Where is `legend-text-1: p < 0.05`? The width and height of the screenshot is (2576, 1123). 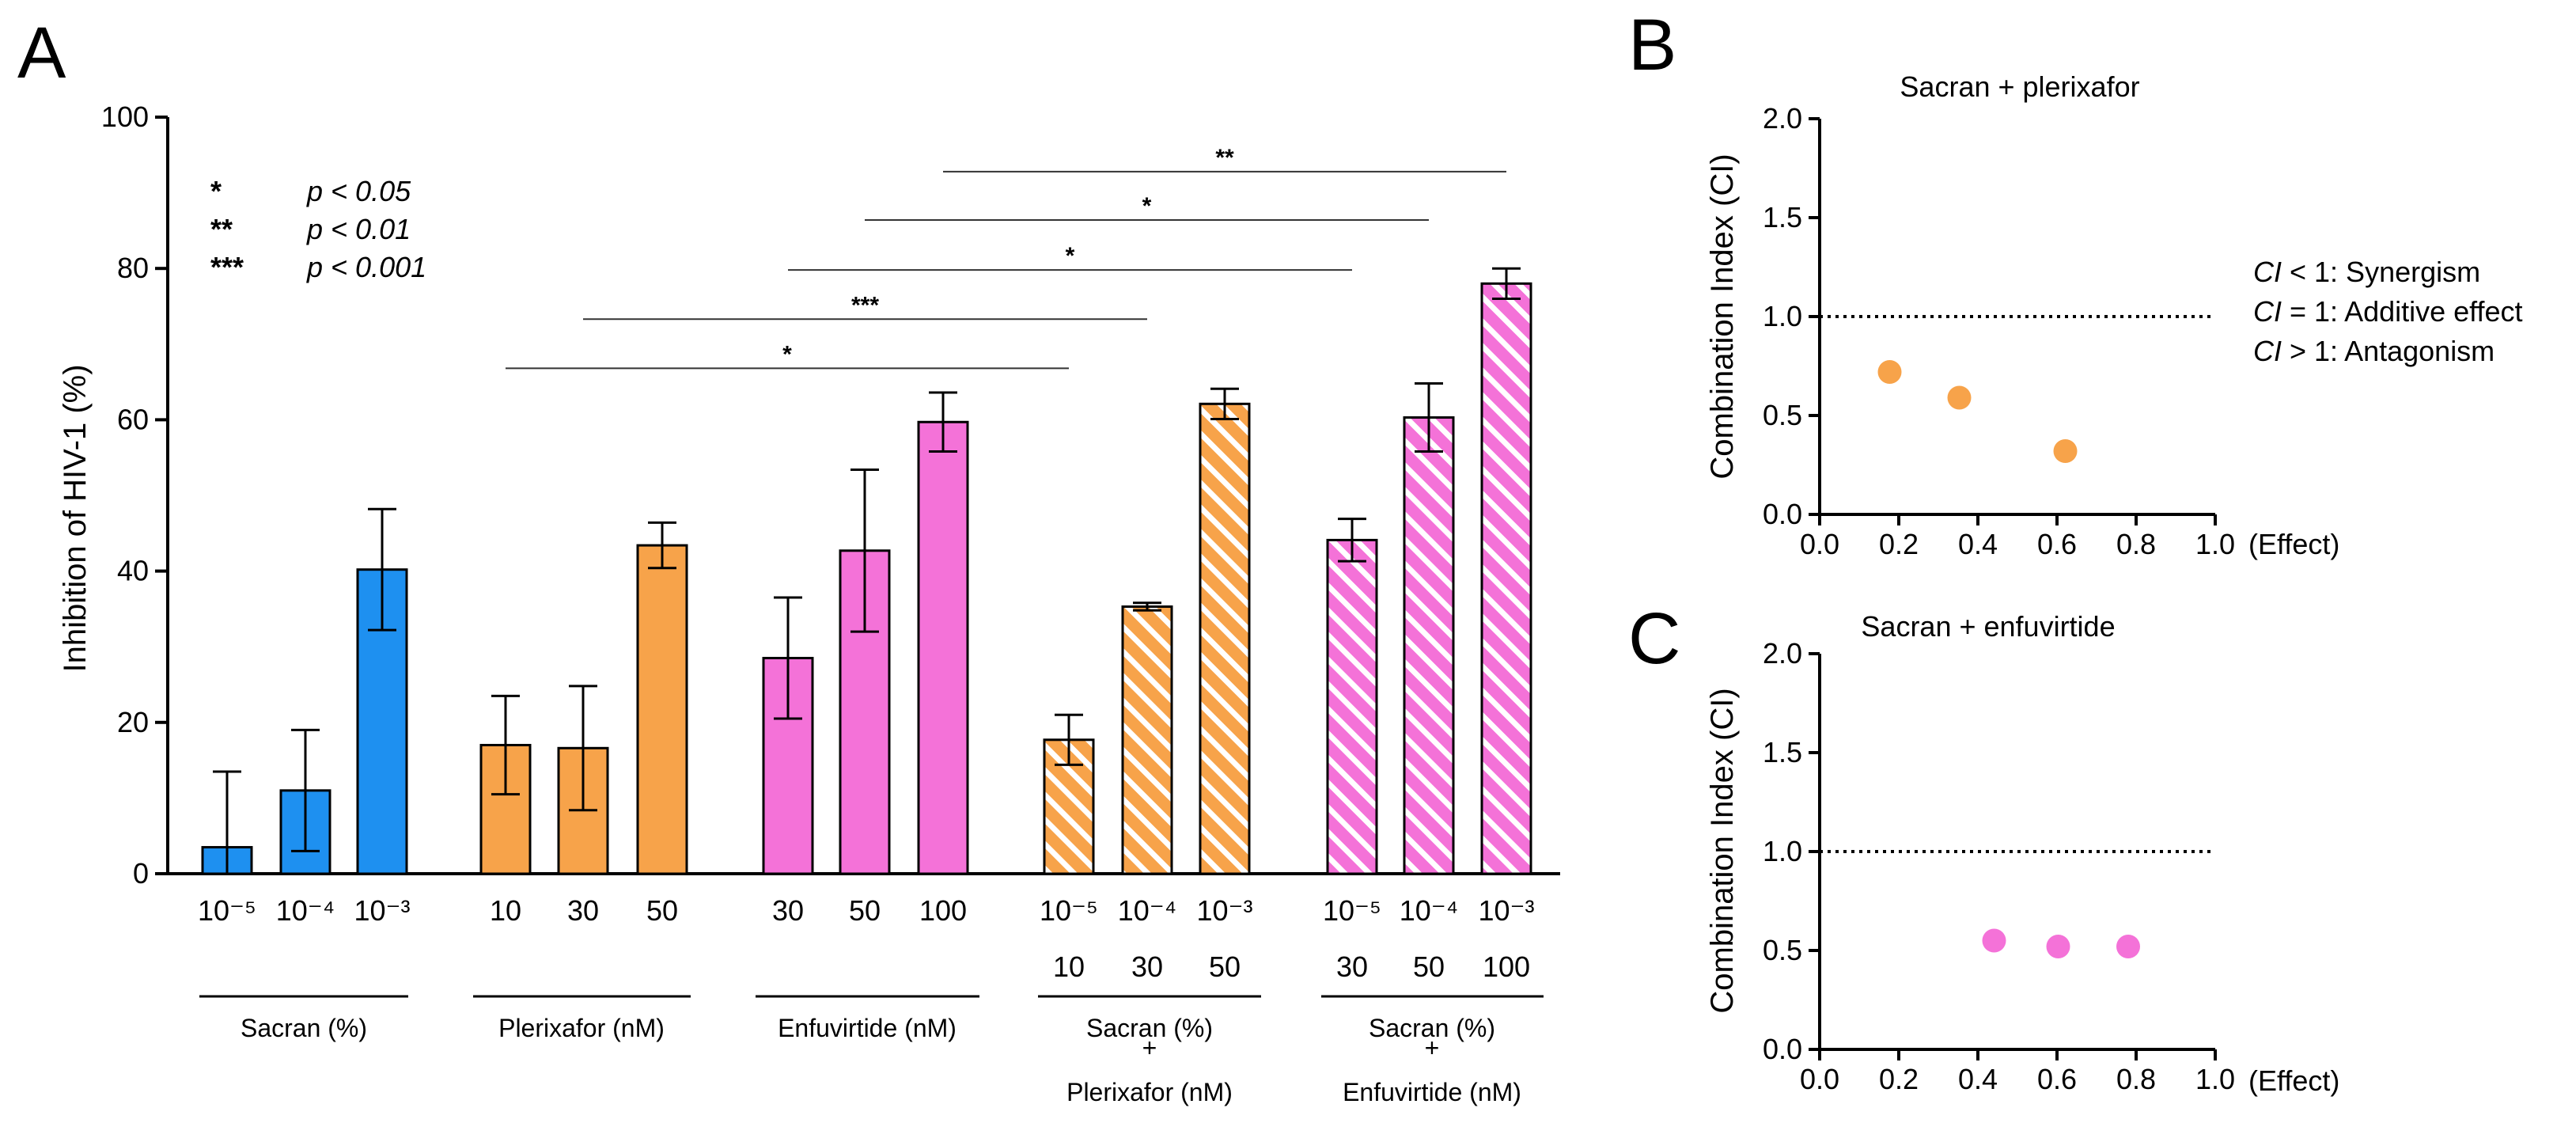
legend-text-1: p < 0.05 is located at coordinates (358, 191).